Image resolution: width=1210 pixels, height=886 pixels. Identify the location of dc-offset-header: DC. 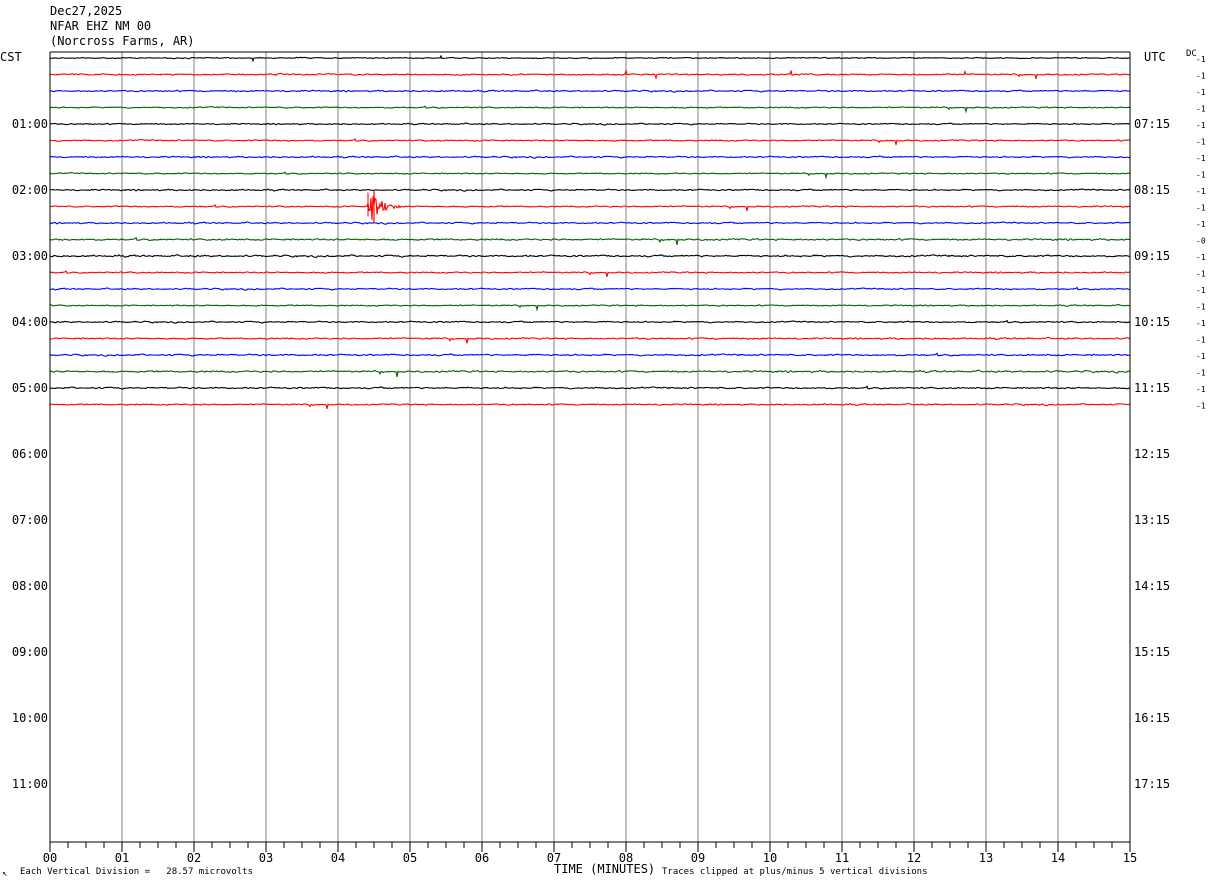
(1191, 54).